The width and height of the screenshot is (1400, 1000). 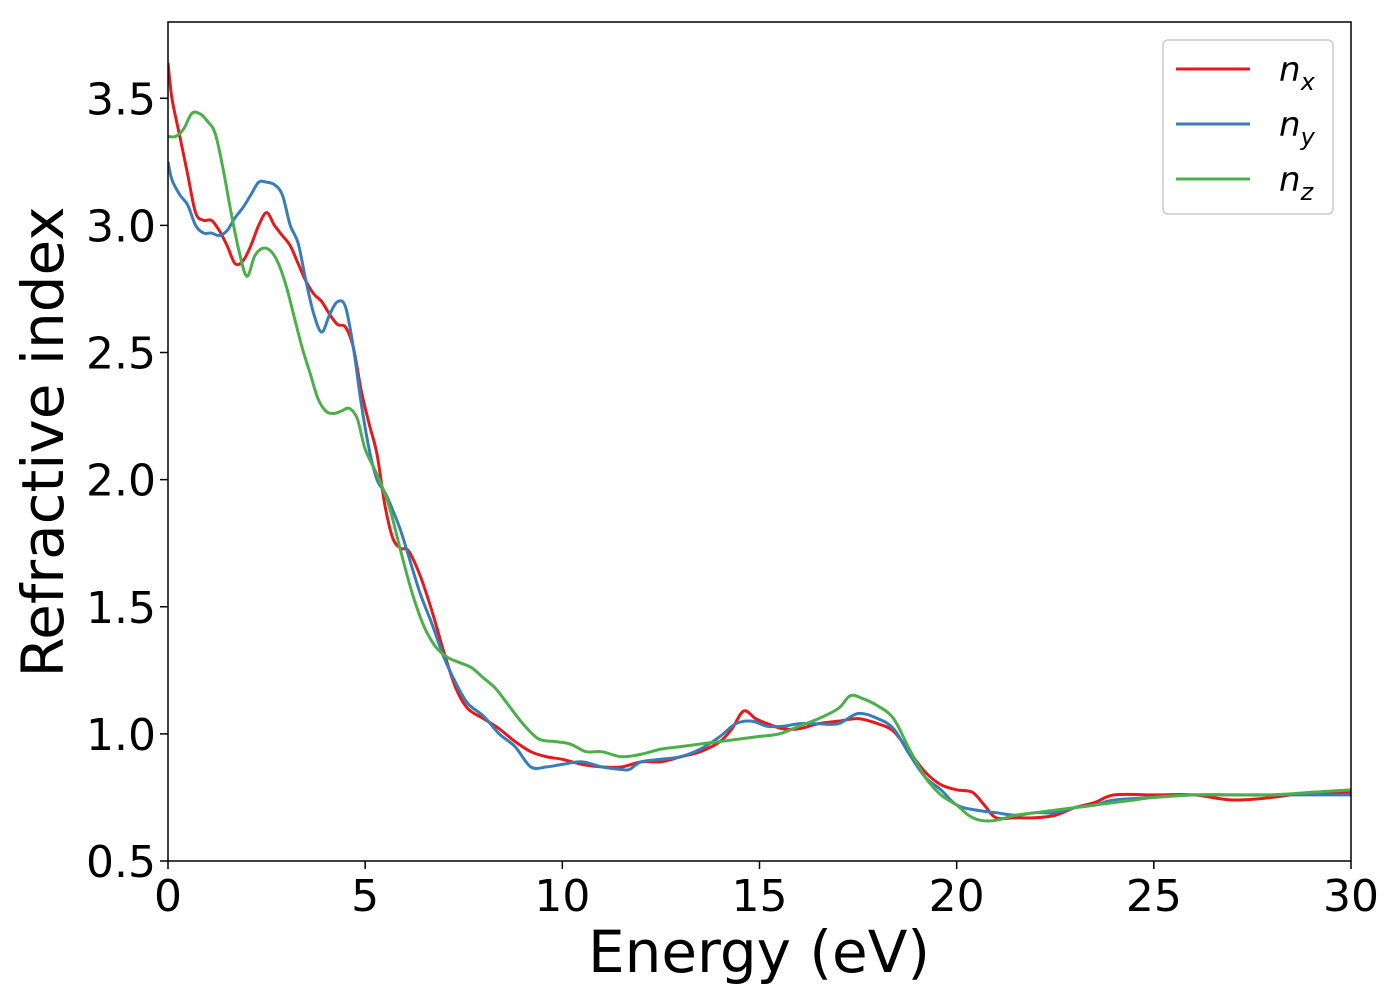 I want to click on y-tick-label: 3.0, so click(x=121, y=226).